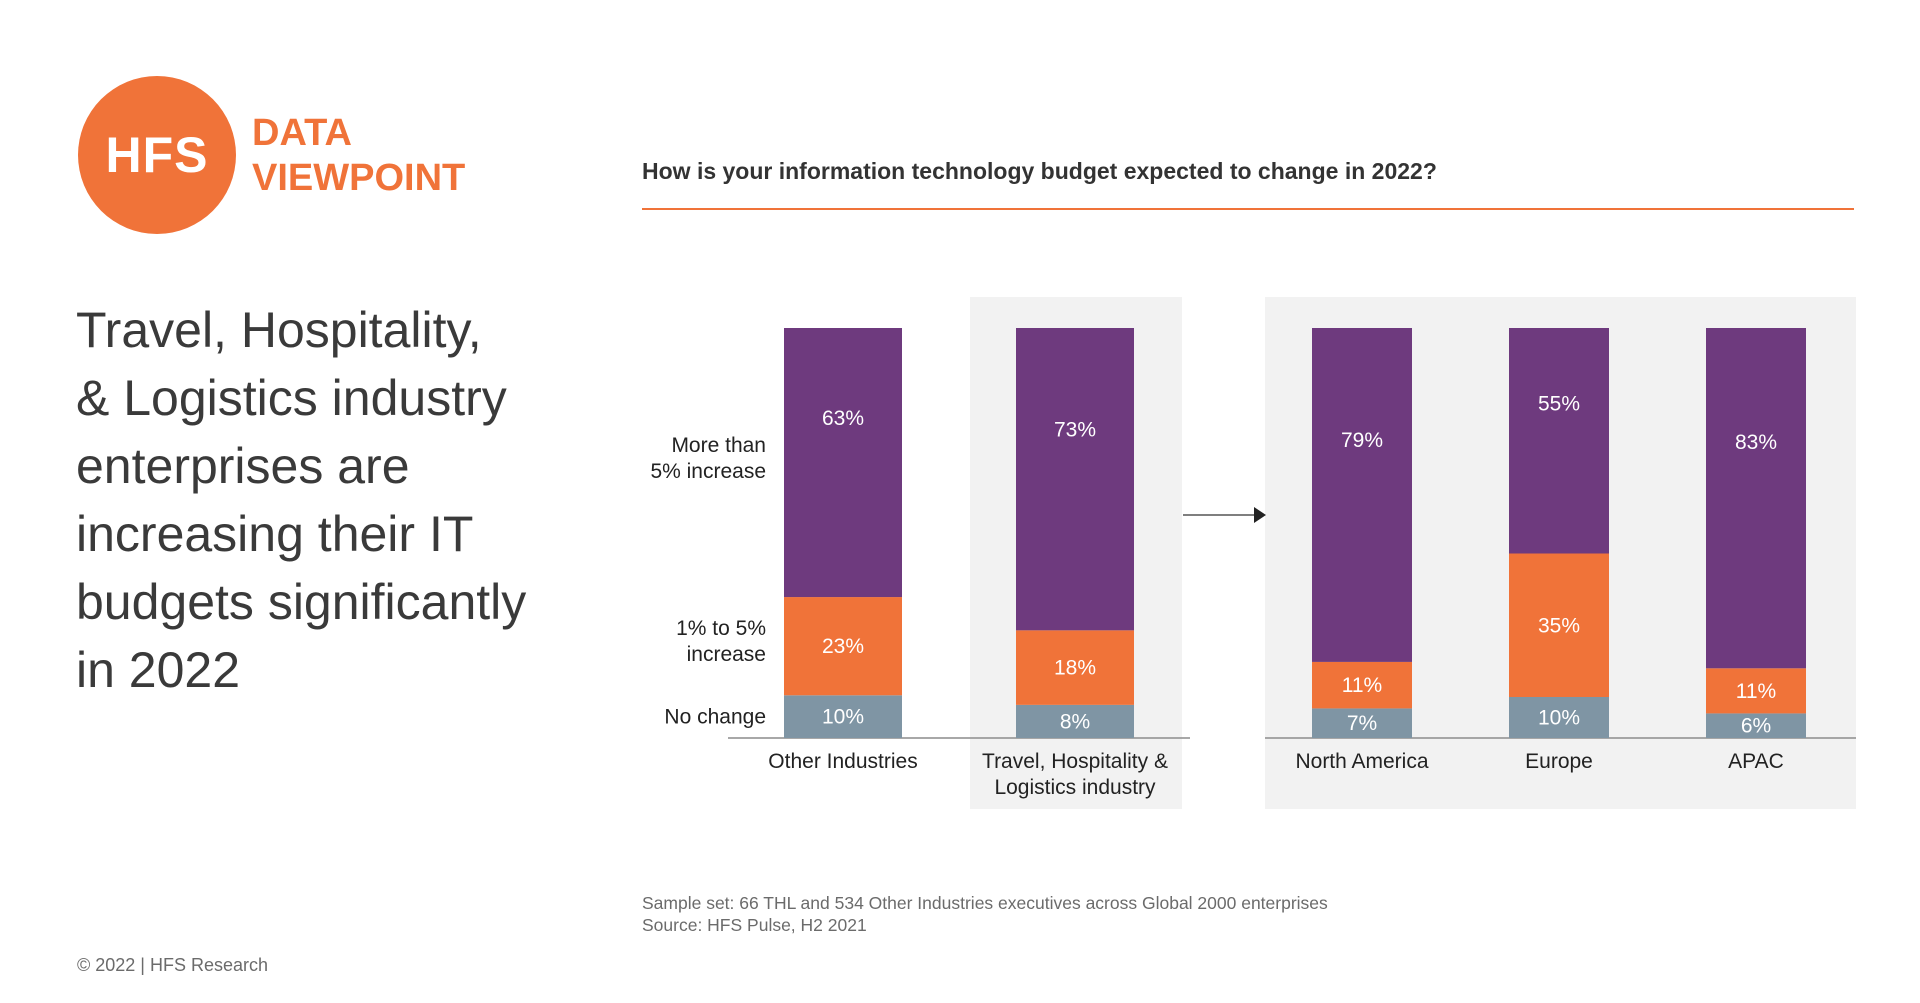  I want to click on brand-line-data: DATA, so click(302, 133).